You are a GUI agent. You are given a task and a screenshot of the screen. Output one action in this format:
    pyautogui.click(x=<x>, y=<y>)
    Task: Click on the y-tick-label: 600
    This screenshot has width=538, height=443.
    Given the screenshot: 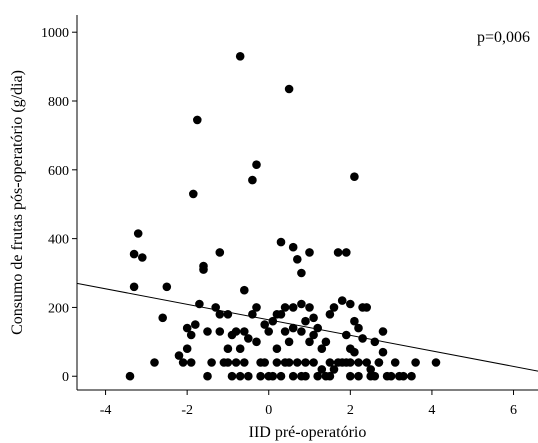 What is the action you would take?
    pyautogui.click(x=58, y=171)
    